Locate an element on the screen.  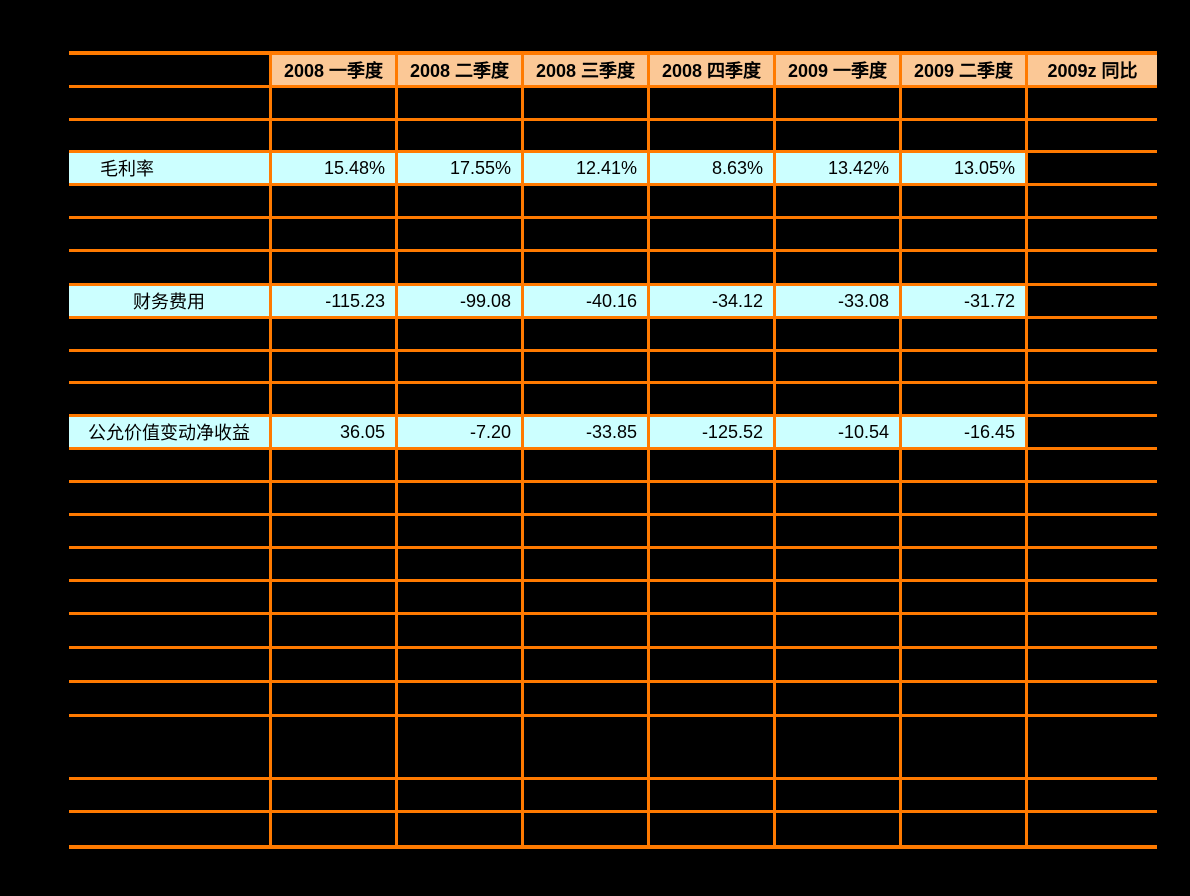
value-cell: -10.54 is located at coordinates (839, 433).